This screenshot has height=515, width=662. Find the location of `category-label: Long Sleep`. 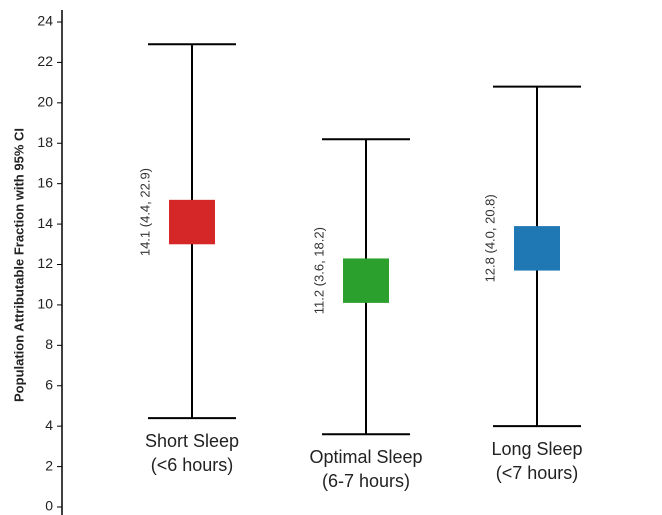

category-label: Long Sleep is located at coordinates (536, 449).